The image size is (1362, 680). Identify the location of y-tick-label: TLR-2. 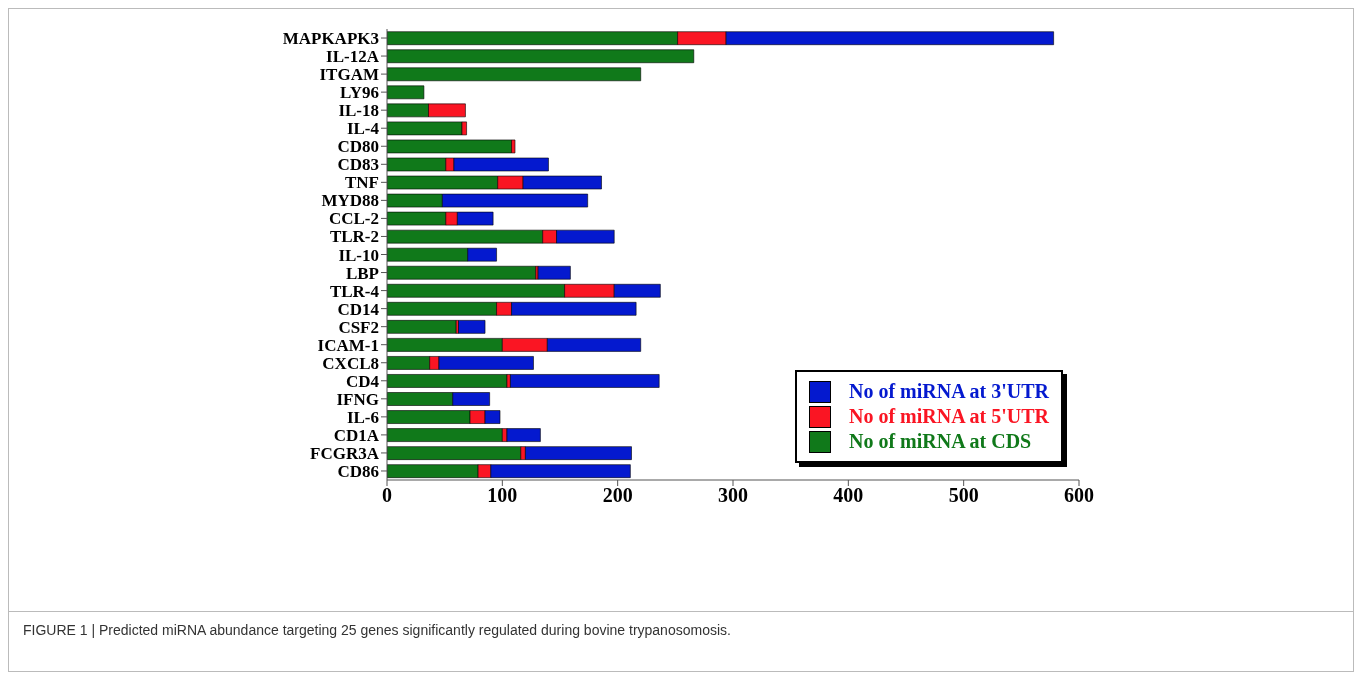
(354, 237).